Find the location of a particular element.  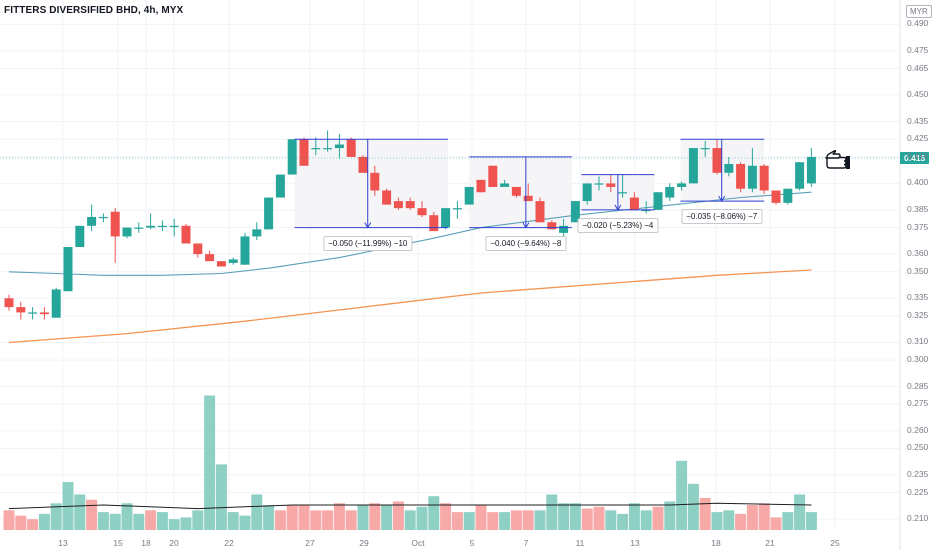

y-tick-label: 0.300 is located at coordinates (918, 359).